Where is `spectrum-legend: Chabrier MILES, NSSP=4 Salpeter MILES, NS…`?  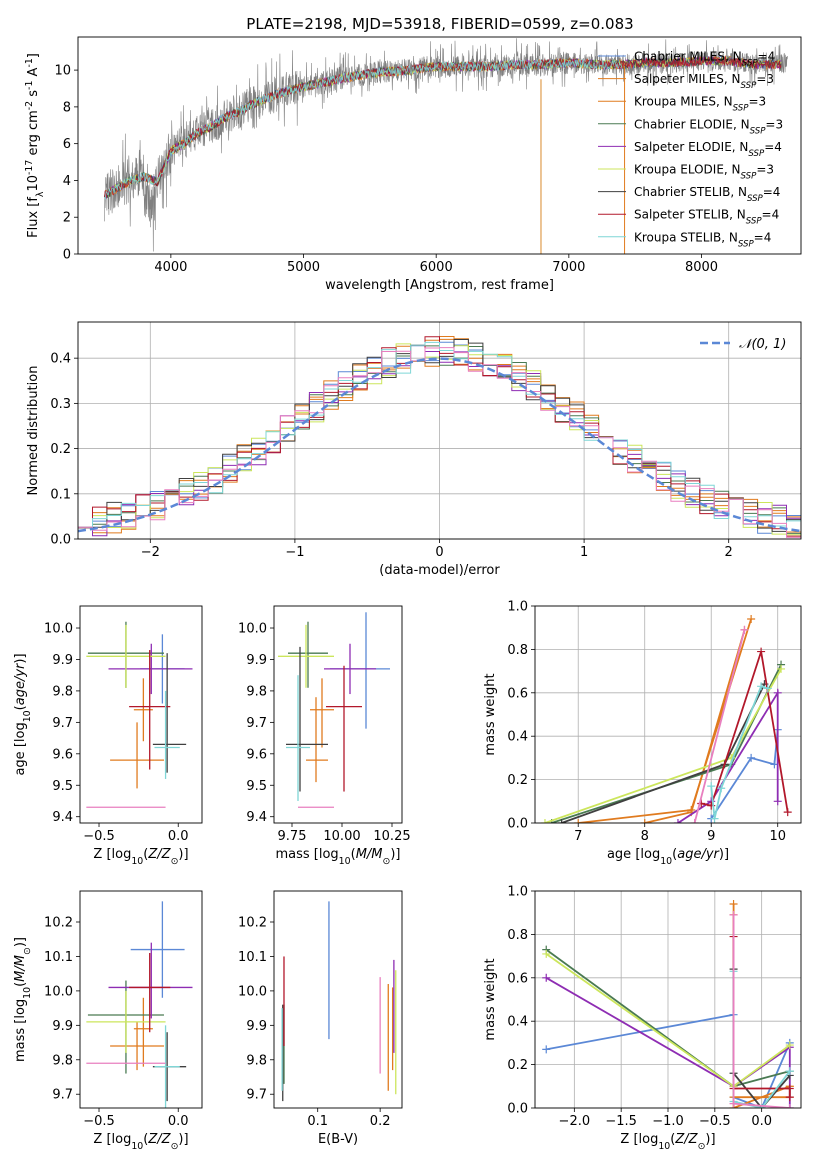
spectrum-legend: Chabrier MILES, NSSP=4 Salpeter MILES, NS… is located at coordinates (690, 149).